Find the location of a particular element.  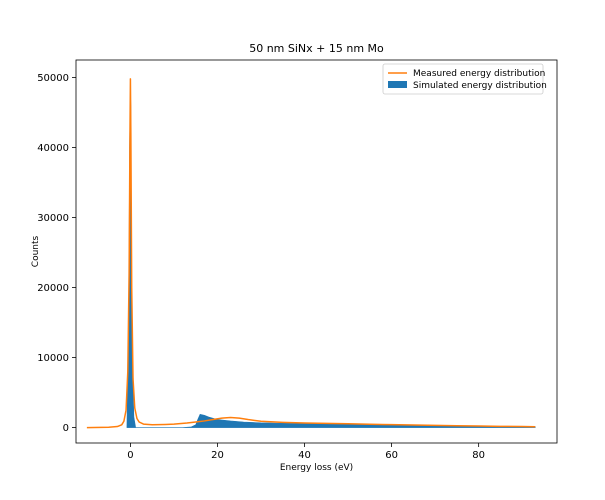

y-tick-label: 10000 is located at coordinates (53, 358).